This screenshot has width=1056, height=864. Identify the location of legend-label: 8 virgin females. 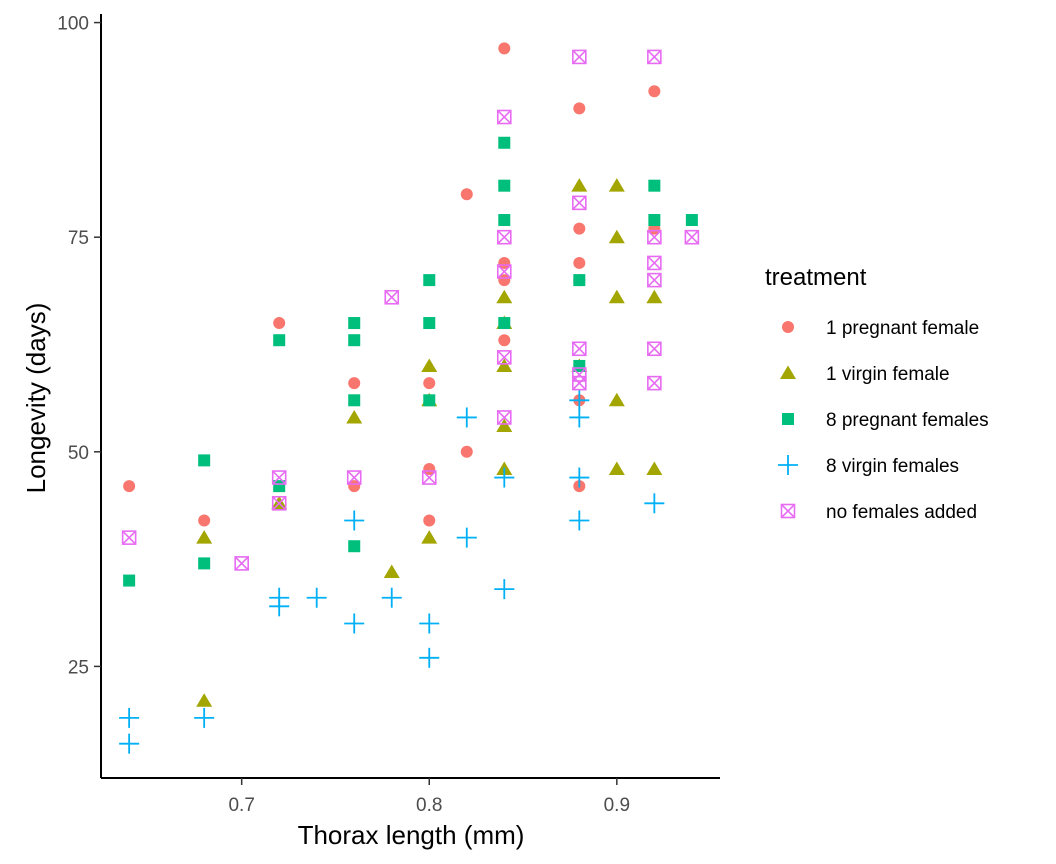
(892, 466).